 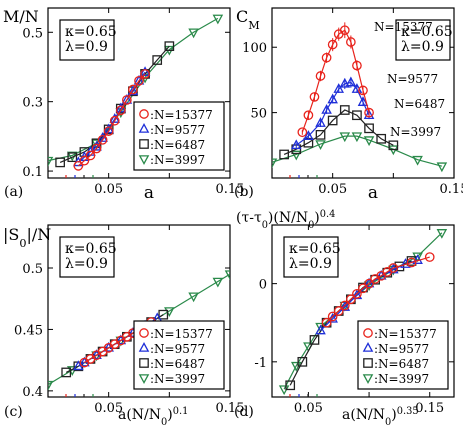 I want to click on panel-label: (c), so click(x=13, y=412).